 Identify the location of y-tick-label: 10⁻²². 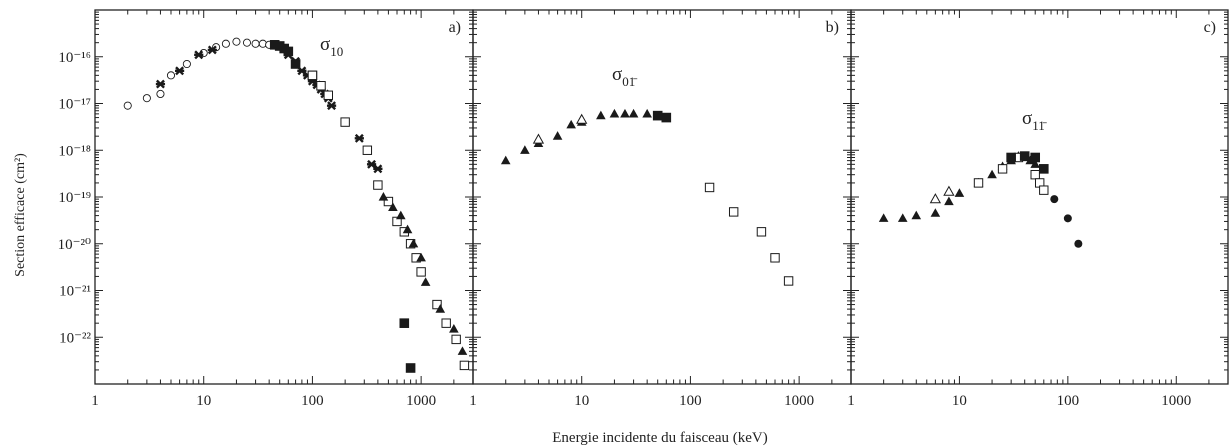
(75, 338).